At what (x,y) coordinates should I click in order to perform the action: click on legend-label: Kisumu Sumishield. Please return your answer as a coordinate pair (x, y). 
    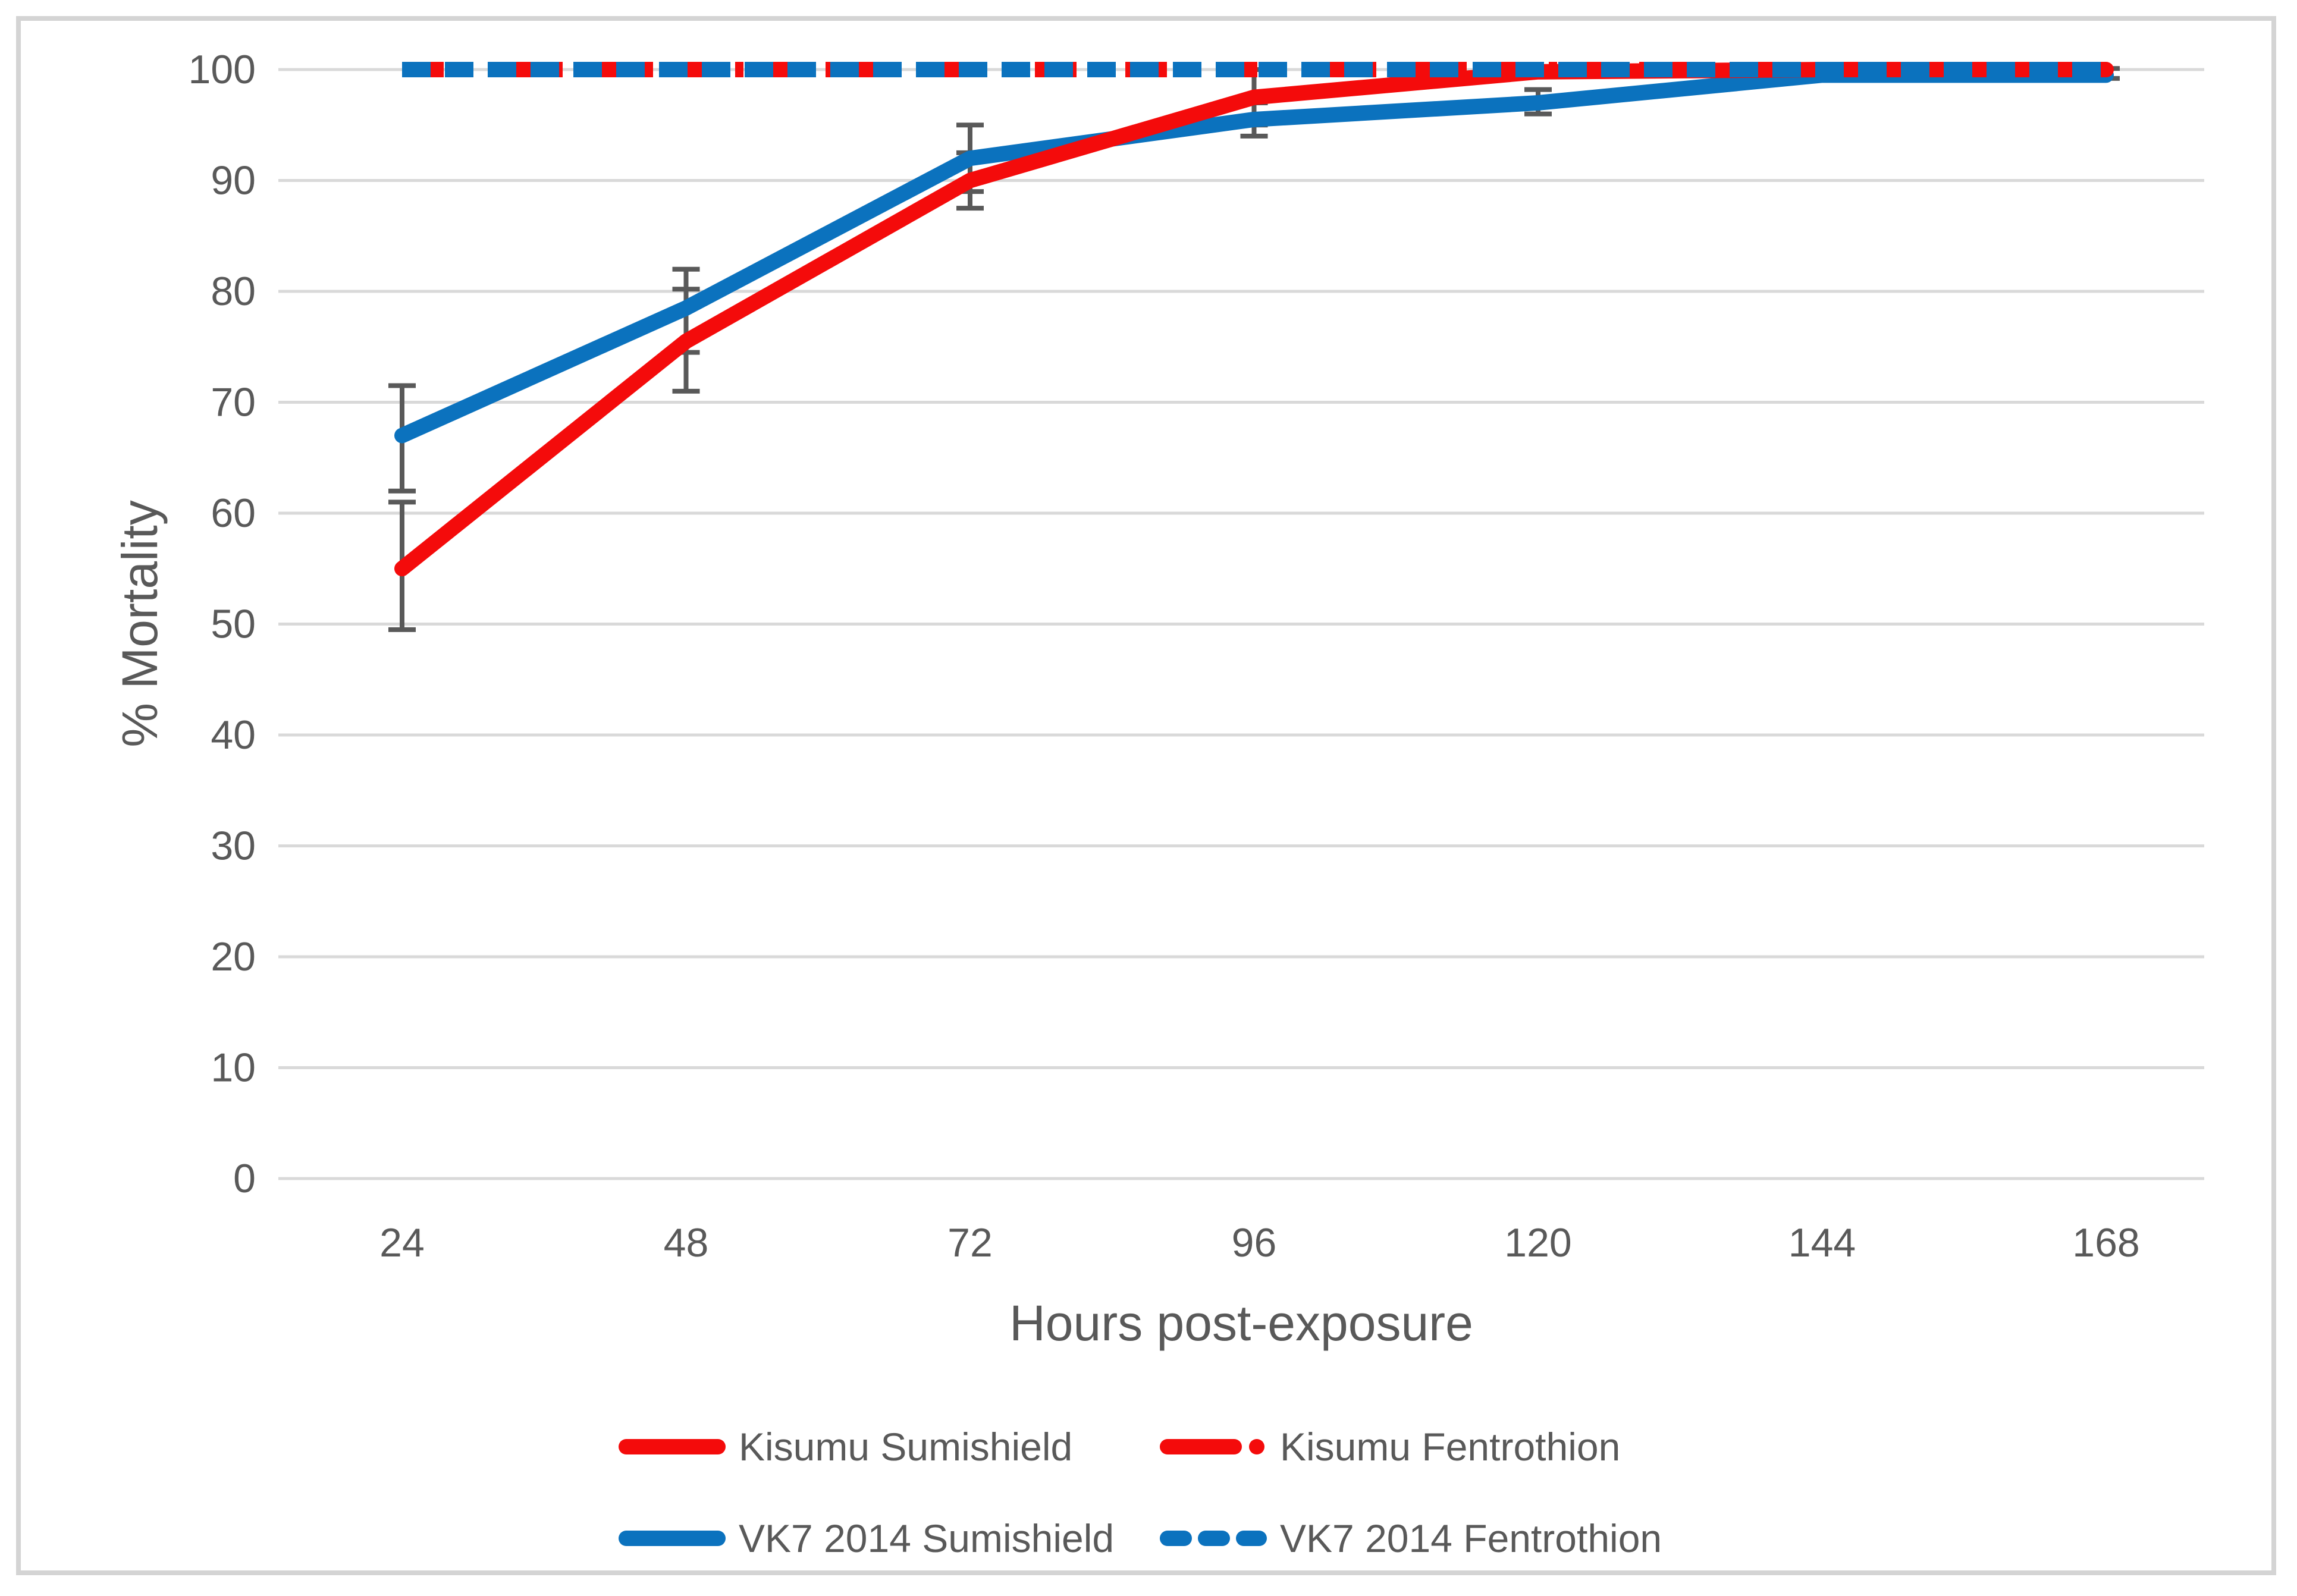
    Looking at the image, I should click on (906, 1447).